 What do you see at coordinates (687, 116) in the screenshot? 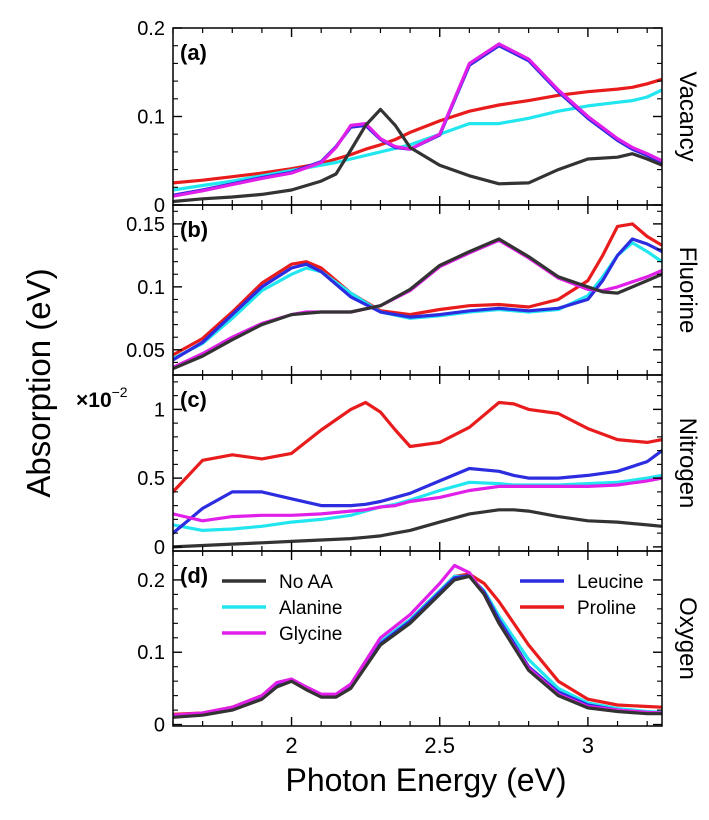
I see `side-label: Vacancy` at bounding box center [687, 116].